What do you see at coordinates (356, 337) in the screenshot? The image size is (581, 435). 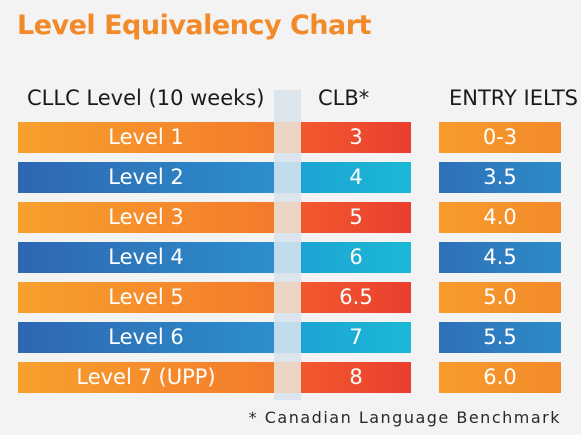 I see `clb-cell: 7` at bounding box center [356, 337].